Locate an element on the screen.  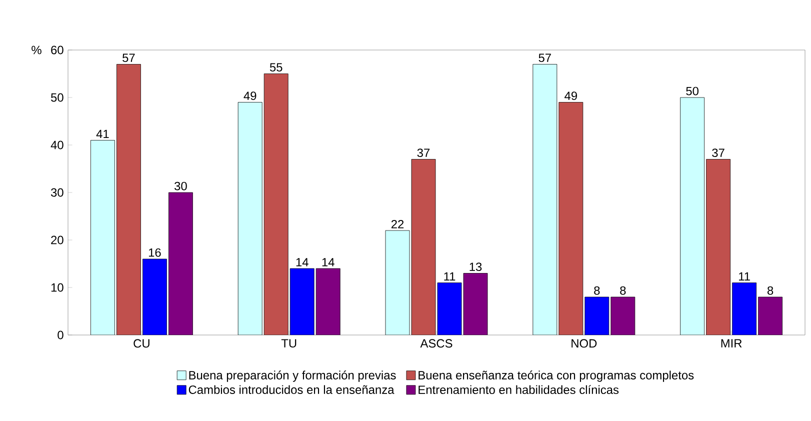
y-tick-label: 20 is located at coordinates (57, 240).